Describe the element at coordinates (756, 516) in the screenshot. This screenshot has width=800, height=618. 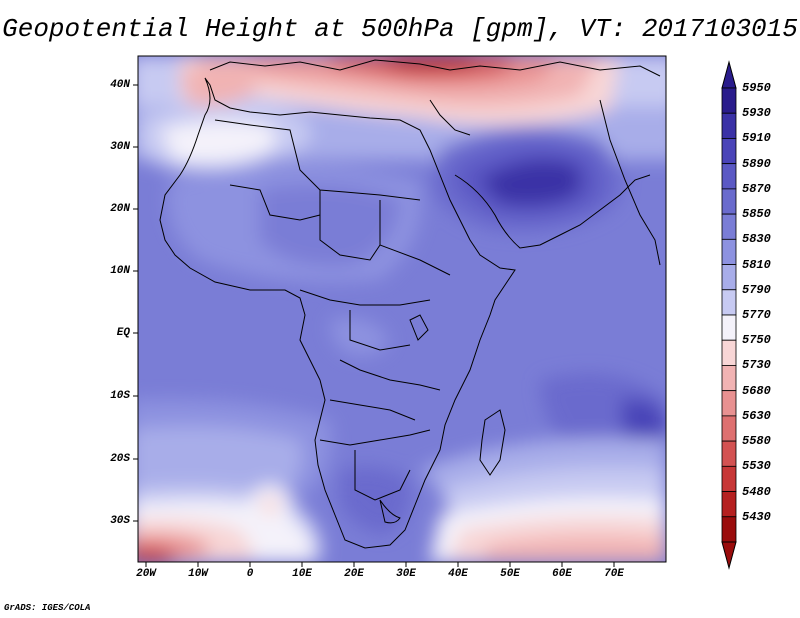
I see `colorbar-label: 5430` at that location.